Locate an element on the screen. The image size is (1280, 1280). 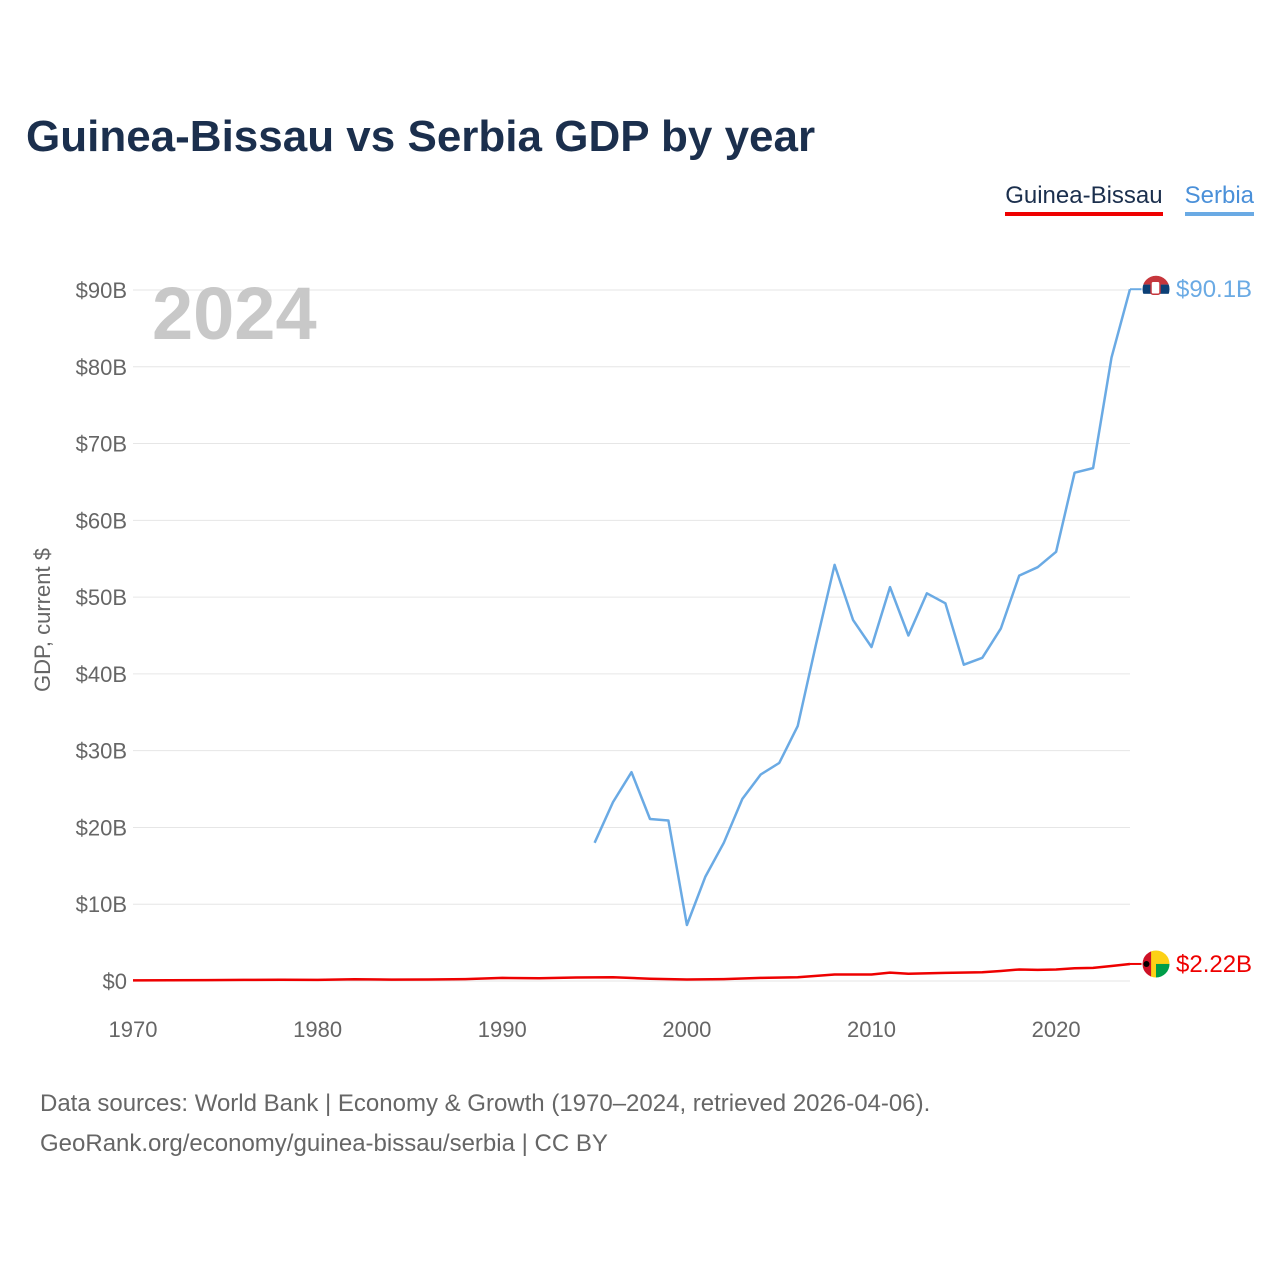
x-axis: 1970 1980 1990 2000 2010 2020 is located at coordinates (595, 1029).